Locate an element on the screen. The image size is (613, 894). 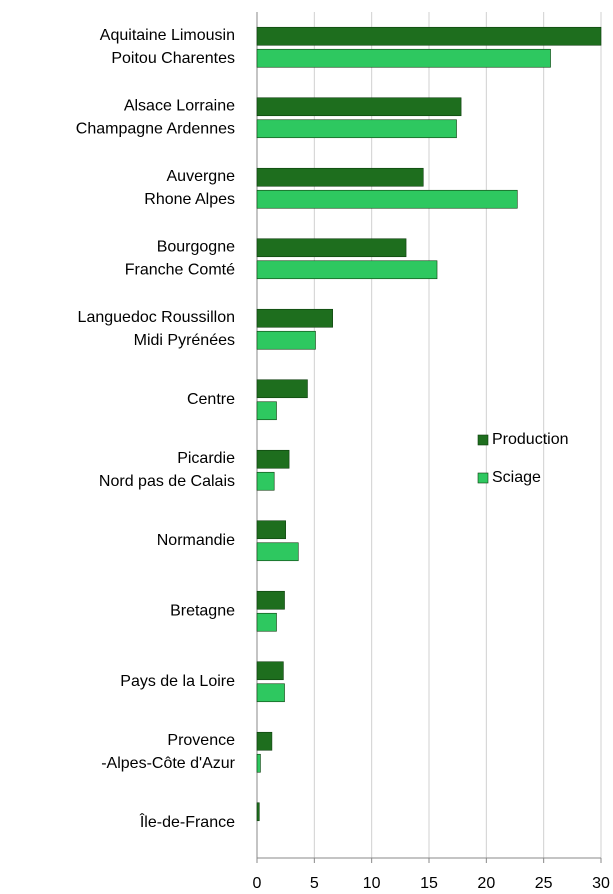
y-tick-label: Auvergne is located at coordinates (201, 176).